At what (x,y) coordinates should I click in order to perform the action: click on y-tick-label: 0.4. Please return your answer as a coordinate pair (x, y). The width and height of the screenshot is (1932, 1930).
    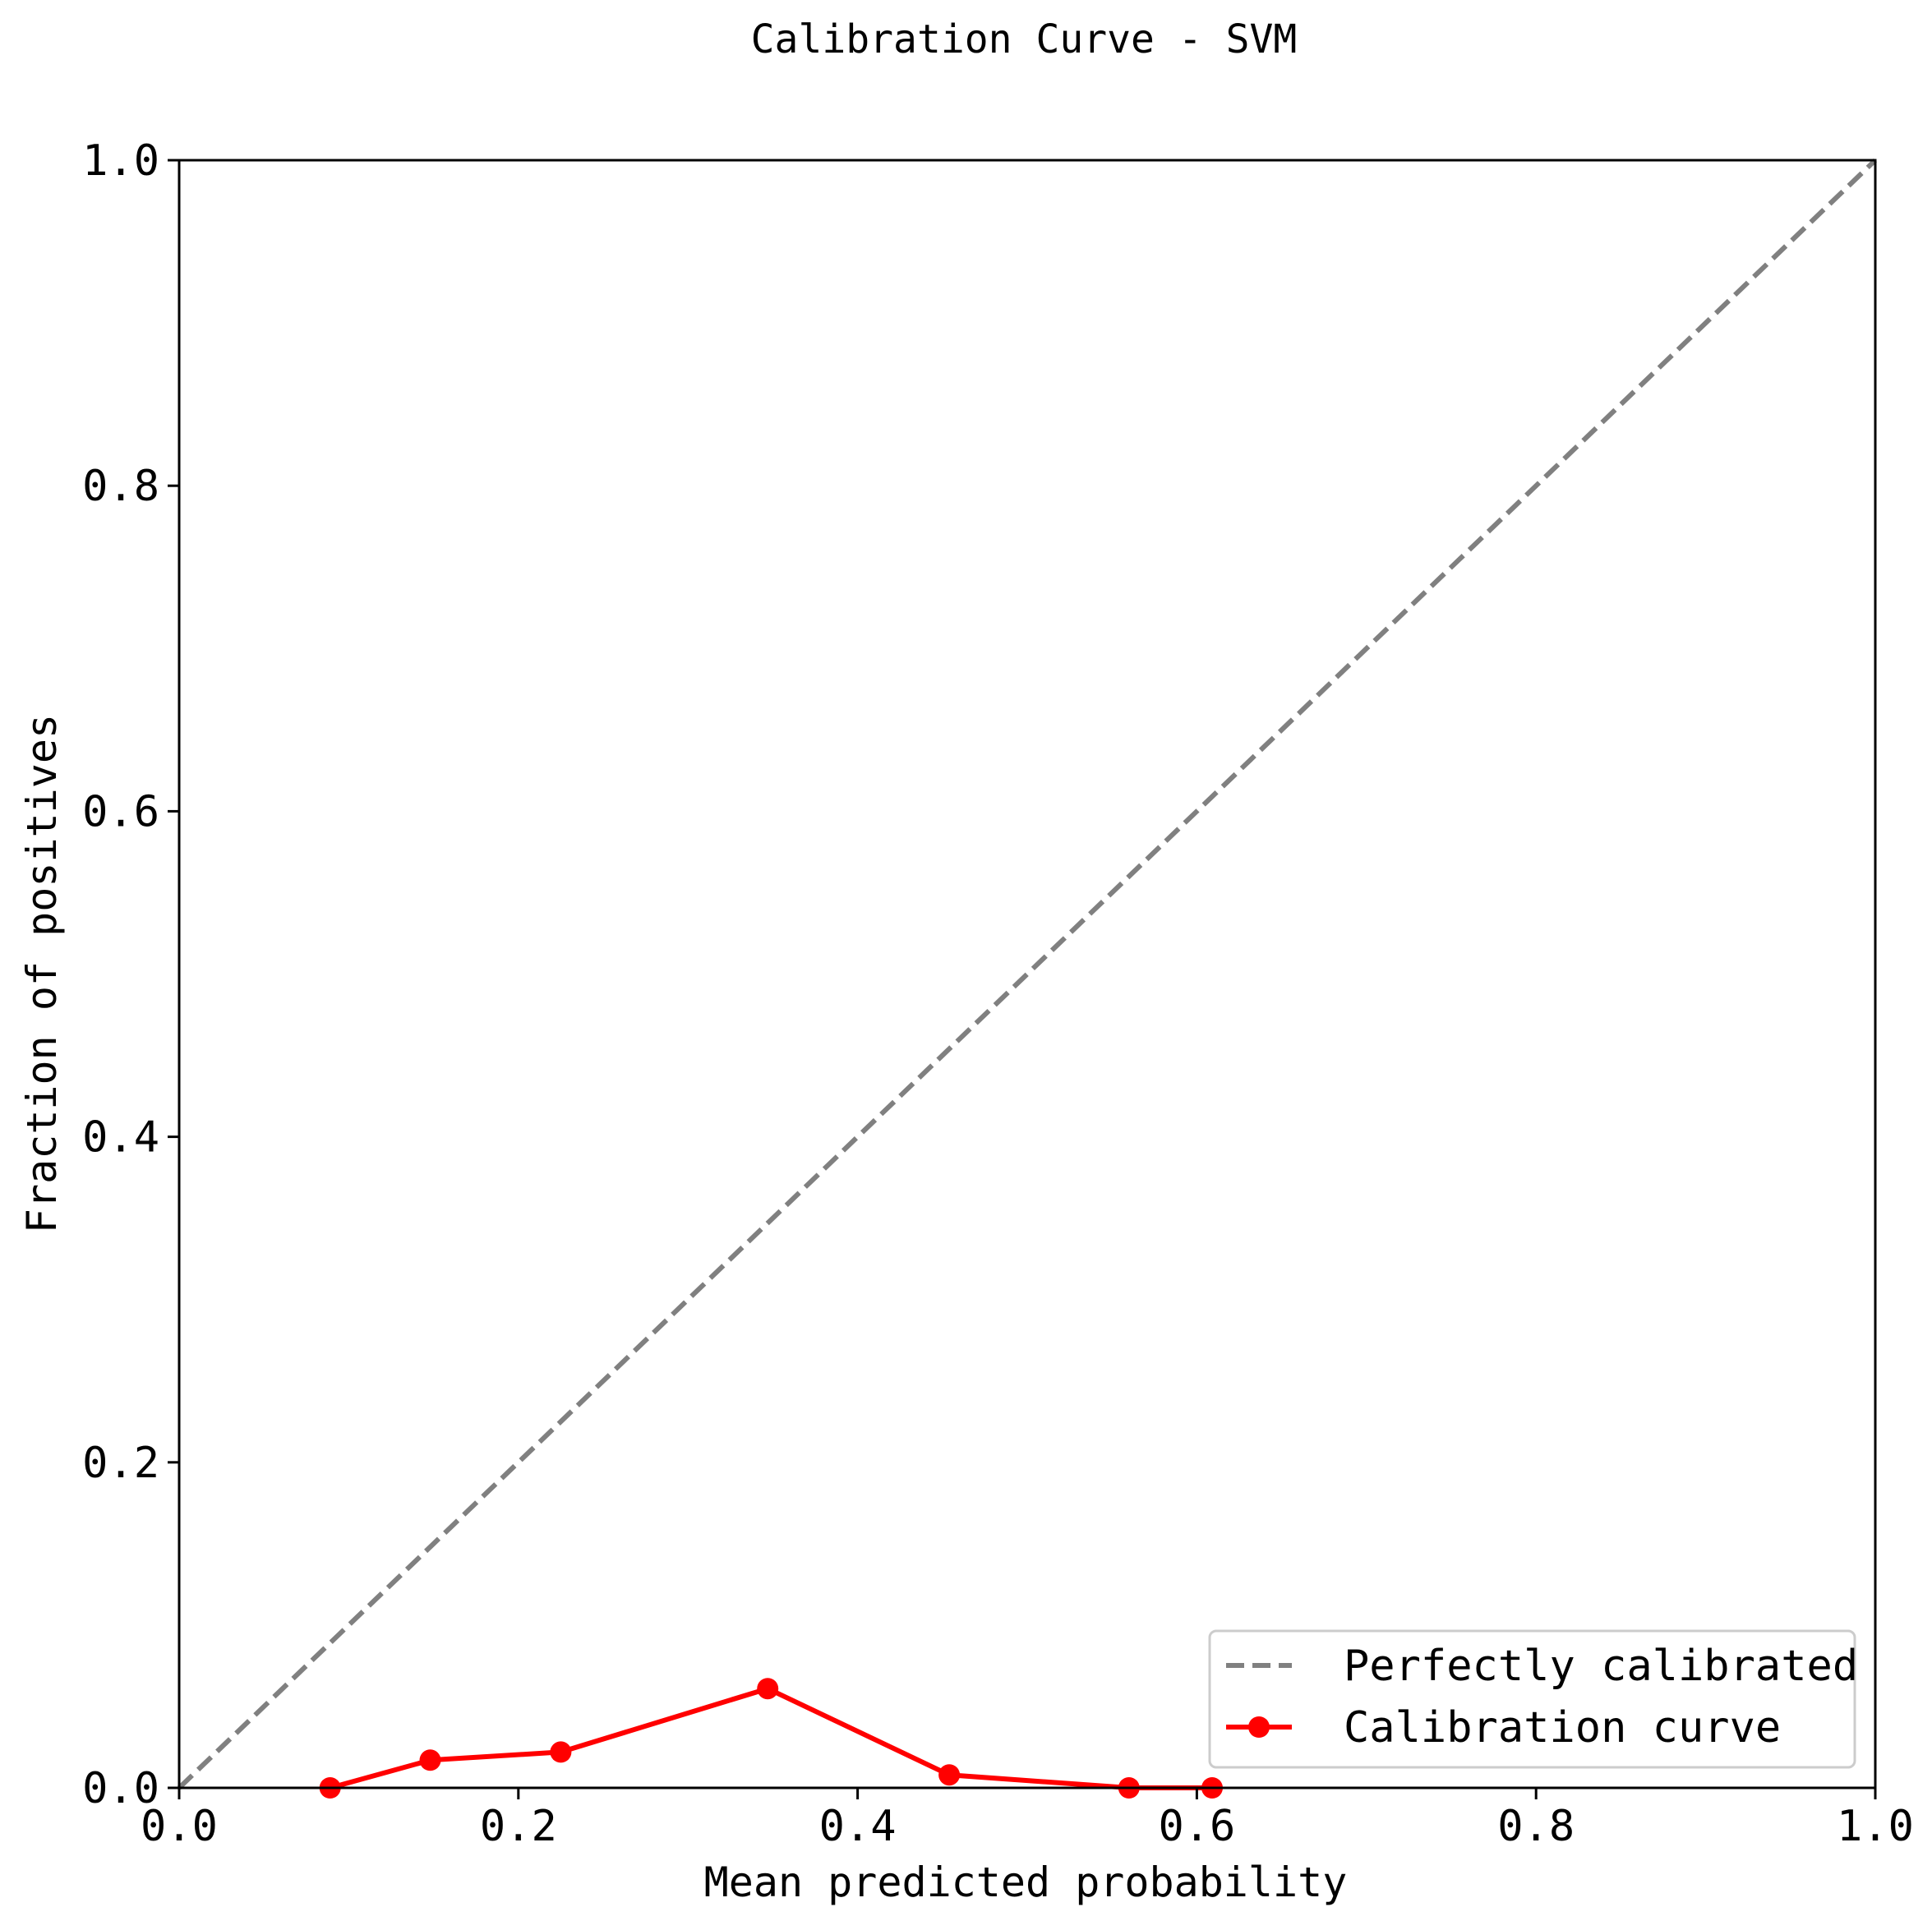
    Looking at the image, I should click on (121, 1138).